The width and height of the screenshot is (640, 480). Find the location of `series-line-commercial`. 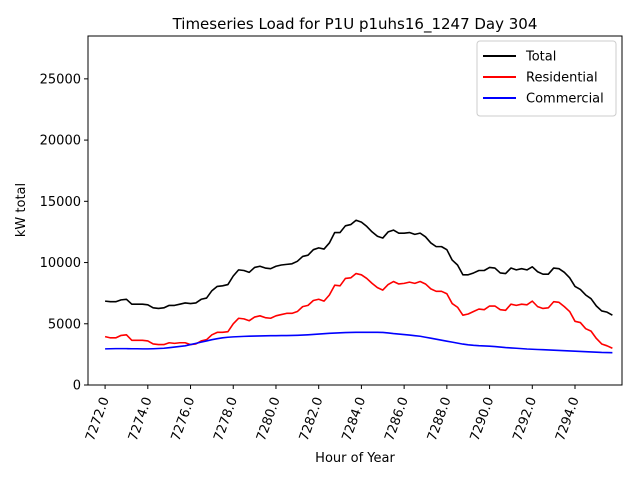

series-line-commercial is located at coordinates (359, 342).